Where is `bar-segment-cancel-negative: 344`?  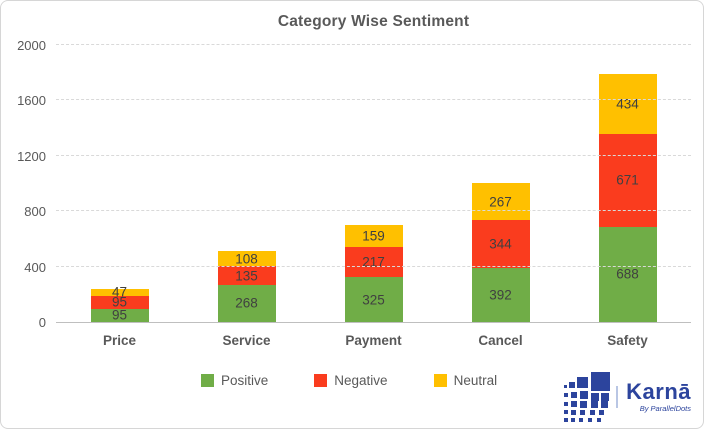 bar-segment-cancel-negative: 344 is located at coordinates (500, 244).